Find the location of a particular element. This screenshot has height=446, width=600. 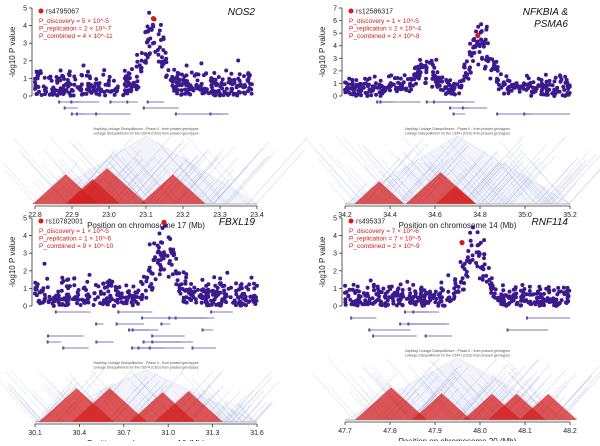

x-tick-label: 35.0 is located at coordinates (525, 215).